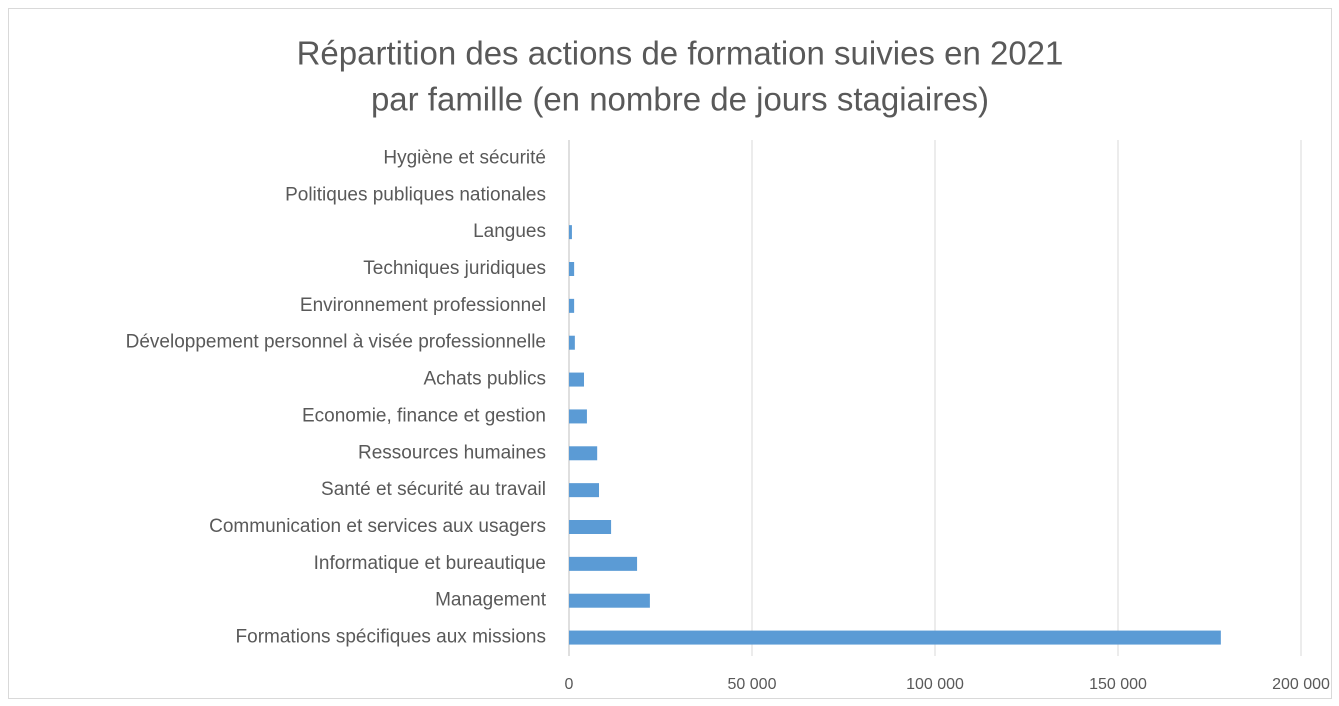 The width and height of the screenshot is (1339, 706). Describe the element at coordinates (415, 194) in the screenshot. I see `y-tick-label: Politiques publiques nationales` at that location.